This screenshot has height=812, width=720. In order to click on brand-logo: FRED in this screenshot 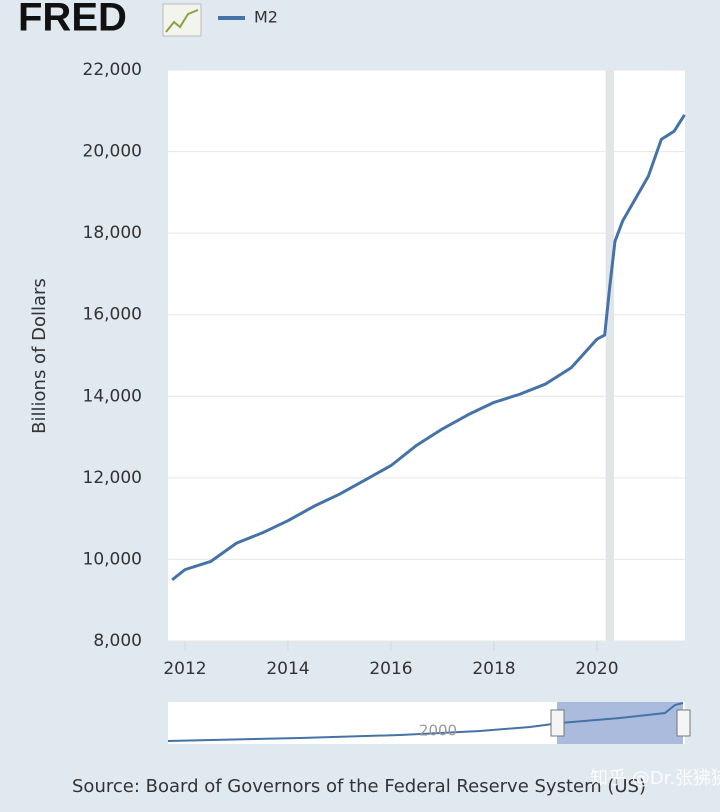, I will do `click(72, 20)`.